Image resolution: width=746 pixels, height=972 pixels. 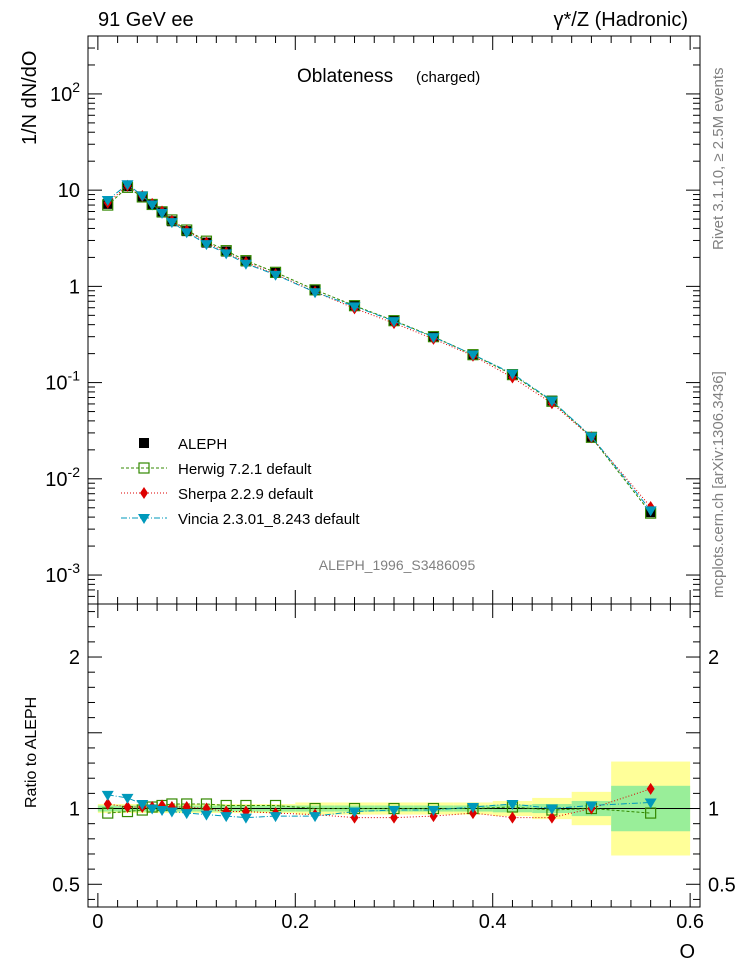 What do you see at coordinates (202, 444) in the screenshot?
I see `legend-label: ALEPH` at bounding box center [202, 444].